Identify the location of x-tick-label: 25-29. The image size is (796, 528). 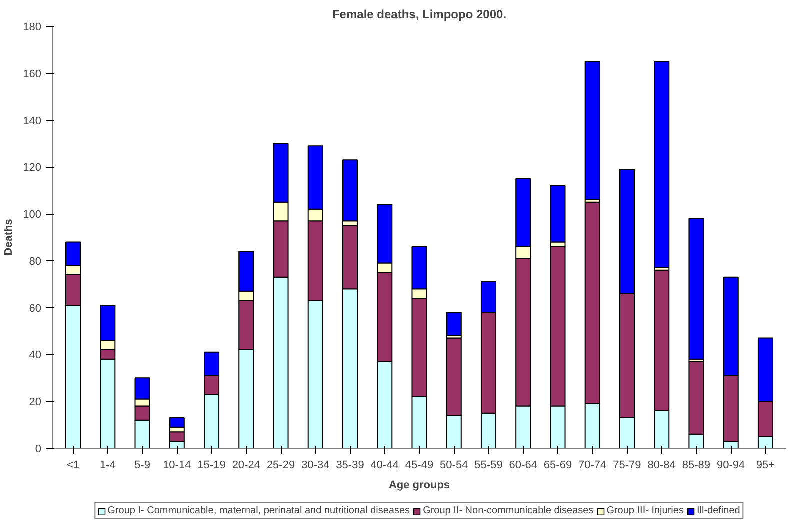
(281, 466).